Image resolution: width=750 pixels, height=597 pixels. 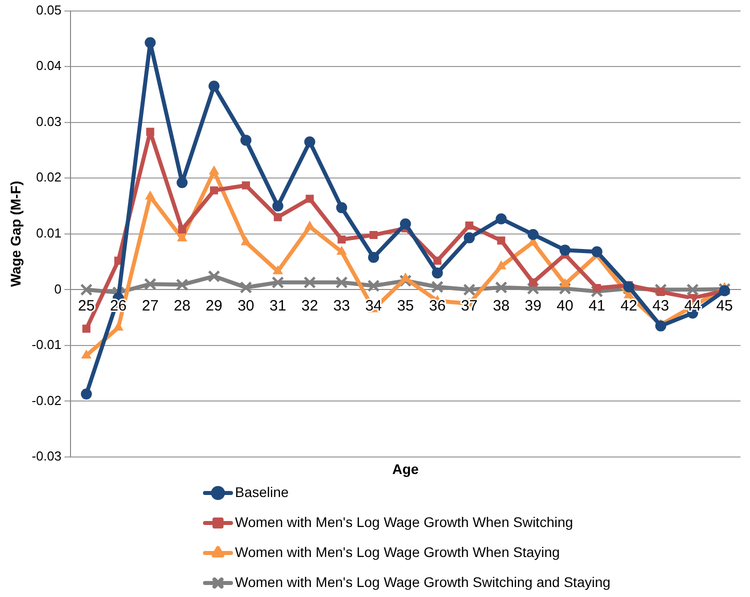 What do you see at coordinates (49, 177) in the screenshot?
I see `y-tick-label: 0.02` at bounding box center [49, 177].